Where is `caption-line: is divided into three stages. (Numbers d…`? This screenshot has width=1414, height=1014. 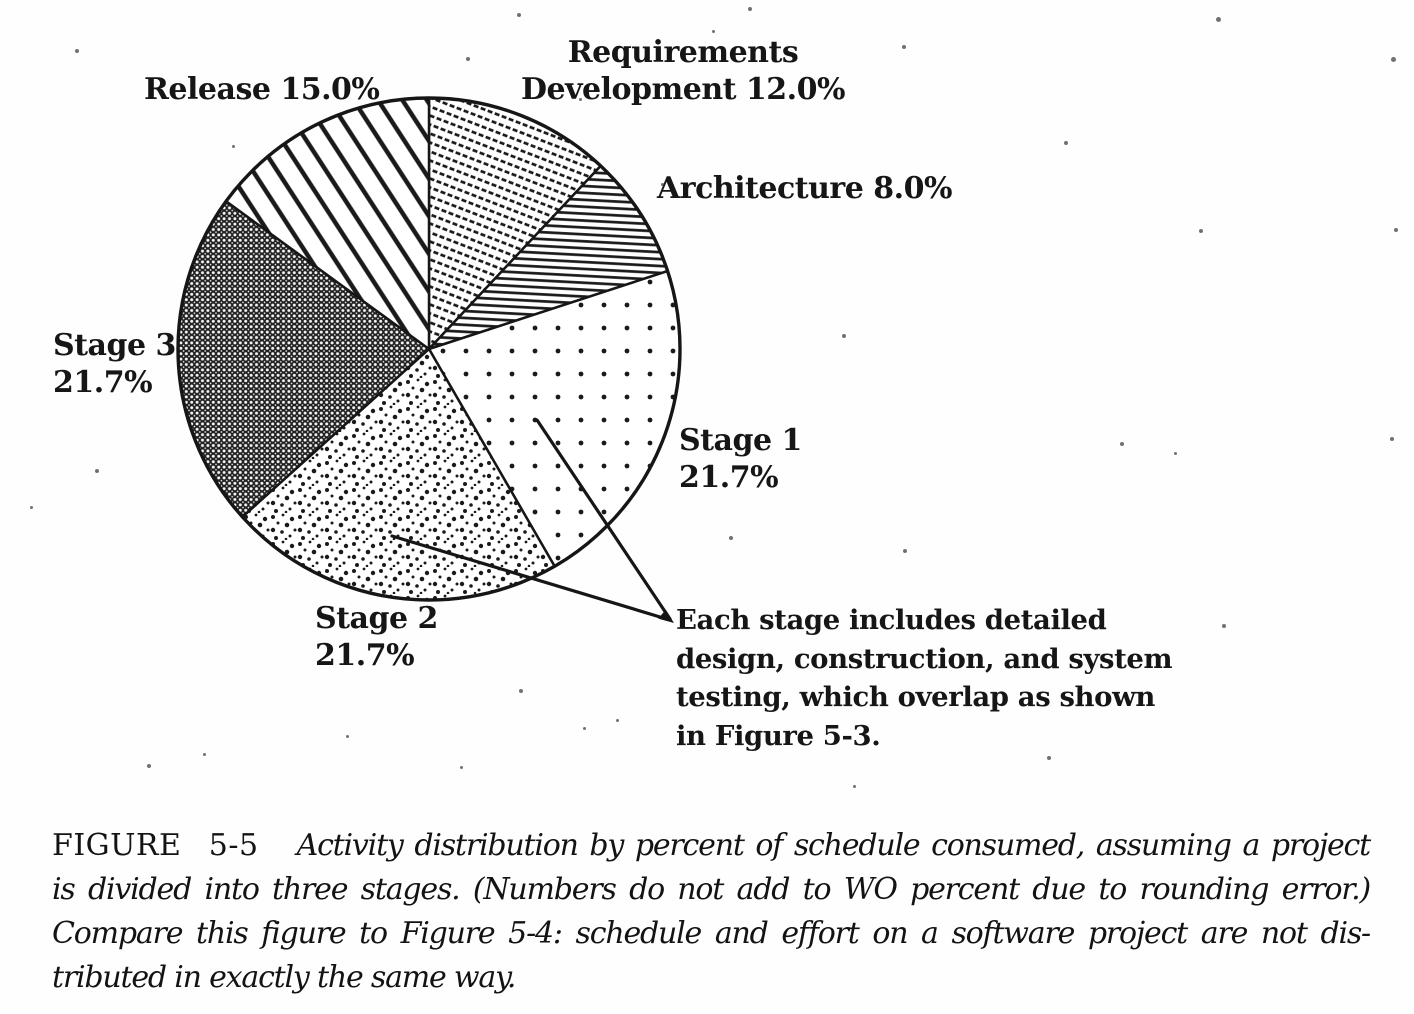 caption-line: is divided into three stages. (Numbers d… is located at coordinates (711, 889).